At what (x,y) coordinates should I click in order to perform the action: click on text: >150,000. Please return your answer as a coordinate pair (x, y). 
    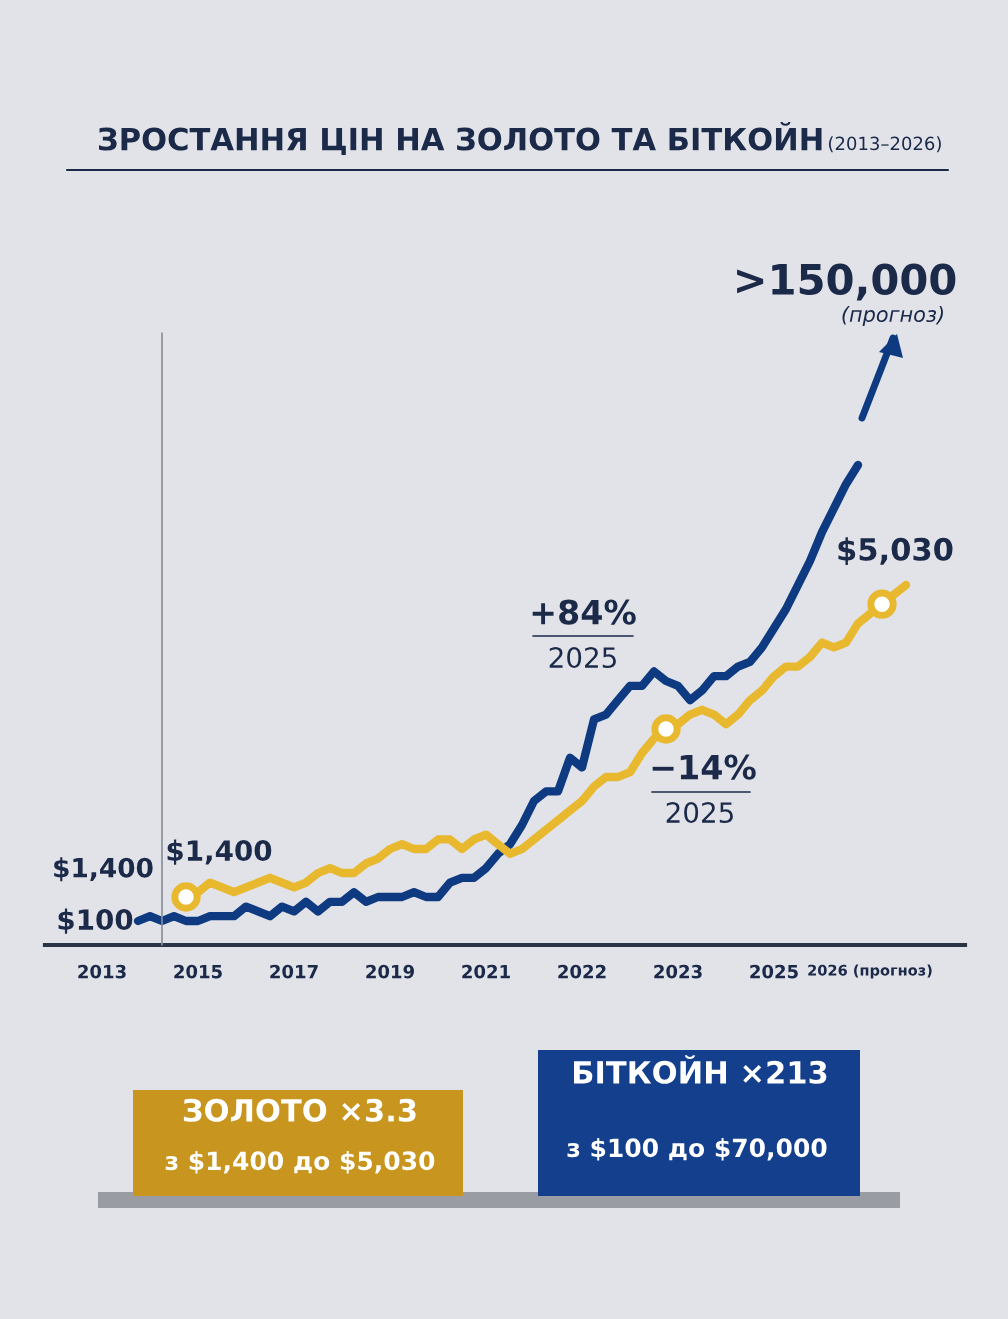
    Looking at the image, I should click on (846, 282).